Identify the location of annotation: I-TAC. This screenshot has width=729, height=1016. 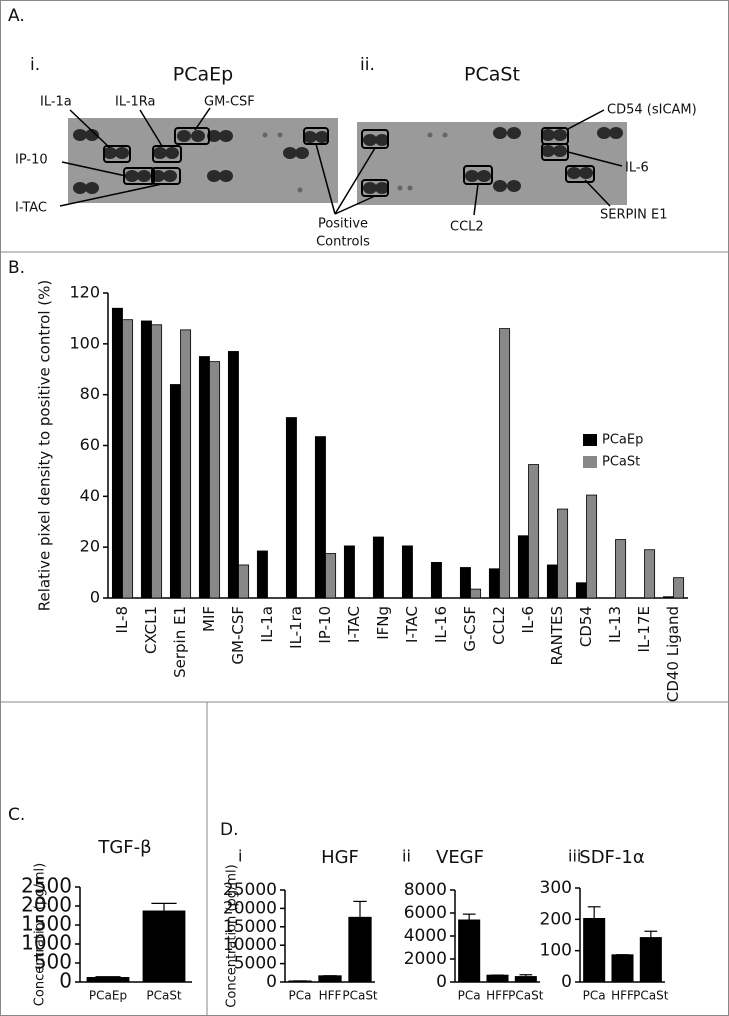
(31, 208).